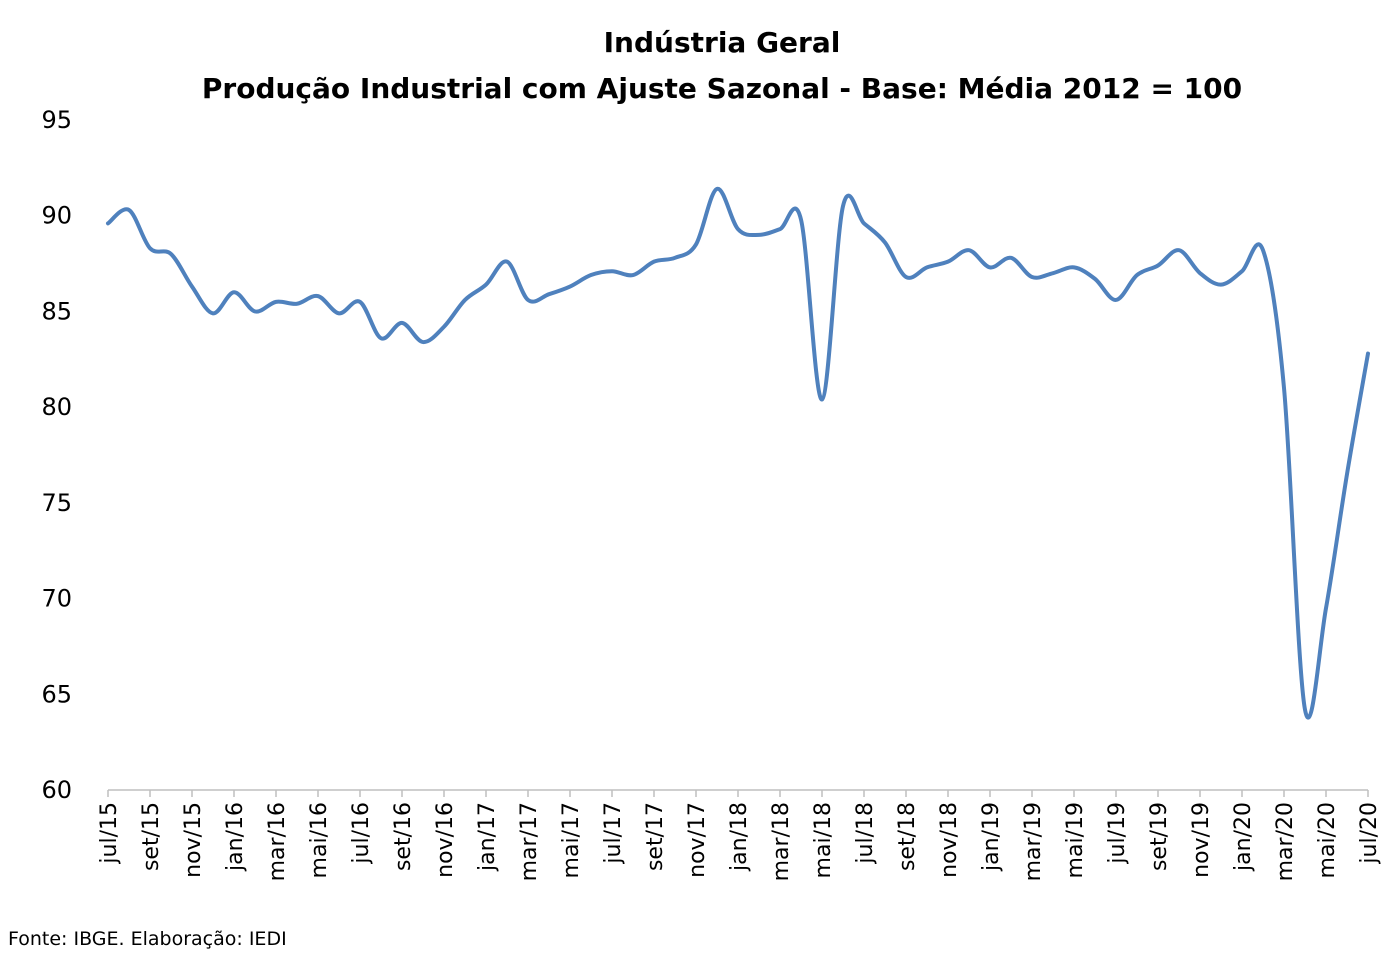 The height and width of the screenshot is (961, 1393). I want to click on x-tick-label: set/15, so click(151, 836).